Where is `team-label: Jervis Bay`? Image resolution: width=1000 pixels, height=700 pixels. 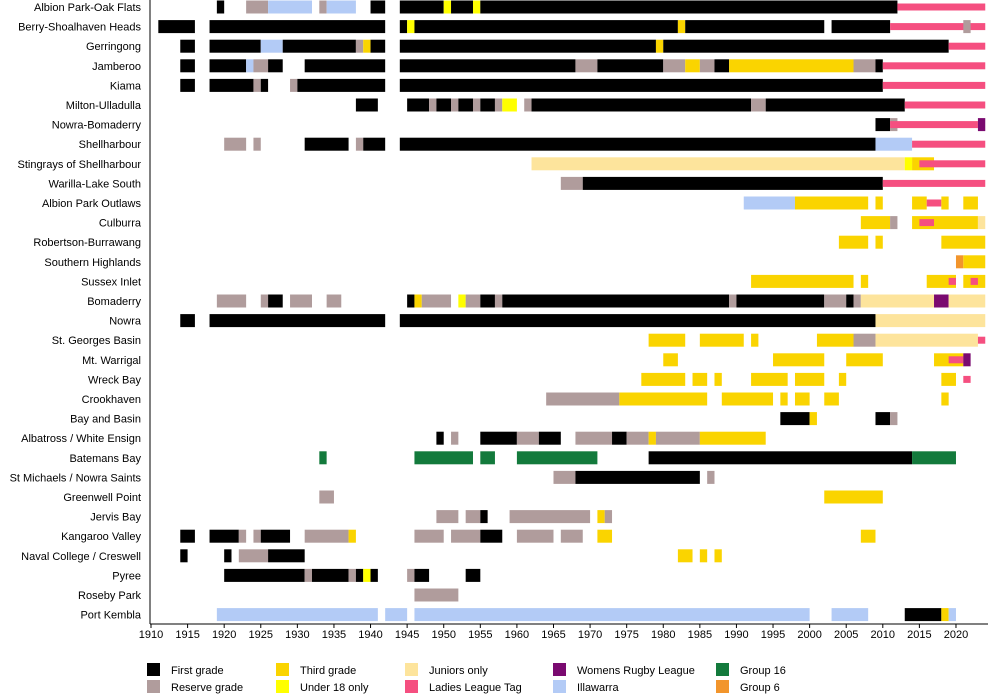
team-label: Jervis Bay is located at coordinates (115, 518).